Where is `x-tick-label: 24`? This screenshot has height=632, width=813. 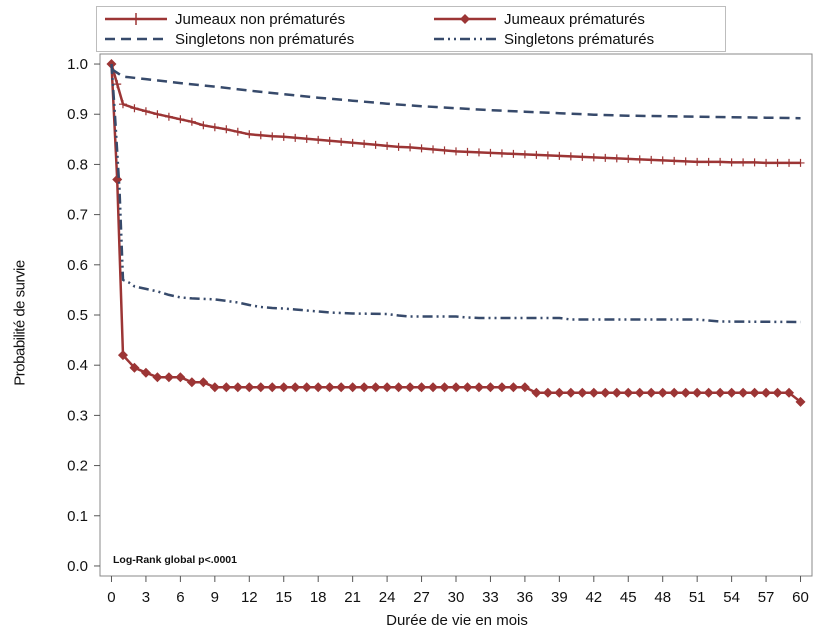
x-tick-label: 24 is located at coordinates (387, 597).